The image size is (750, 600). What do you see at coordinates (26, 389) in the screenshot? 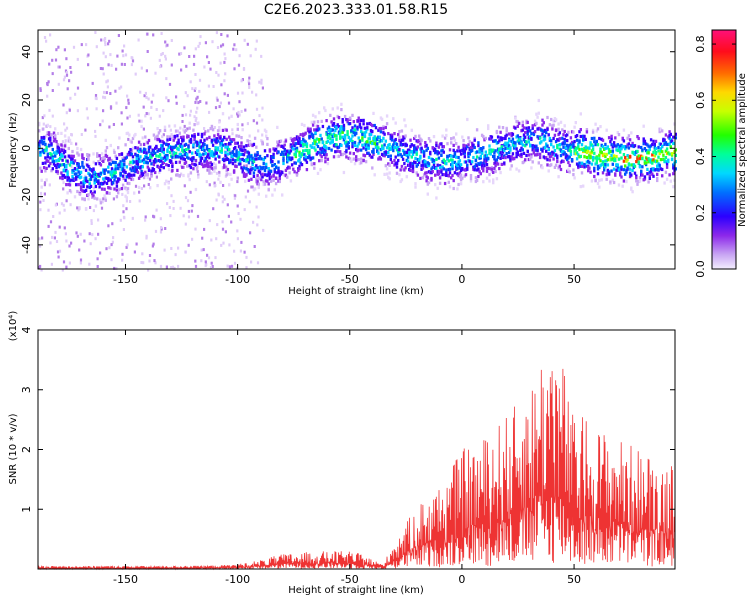
I see `snr-y-tick-label: 3` at bounding box center [26, 389].